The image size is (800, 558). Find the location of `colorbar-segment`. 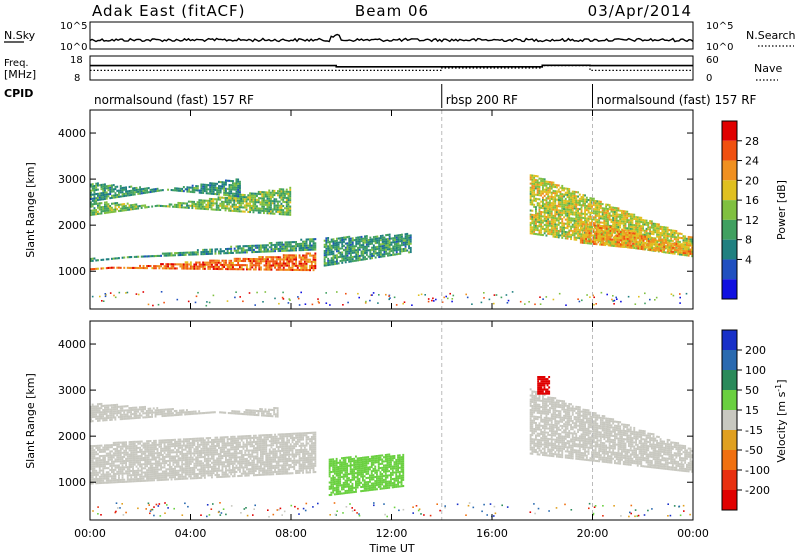

colorbar-segment is located at coordinates (729, 131).